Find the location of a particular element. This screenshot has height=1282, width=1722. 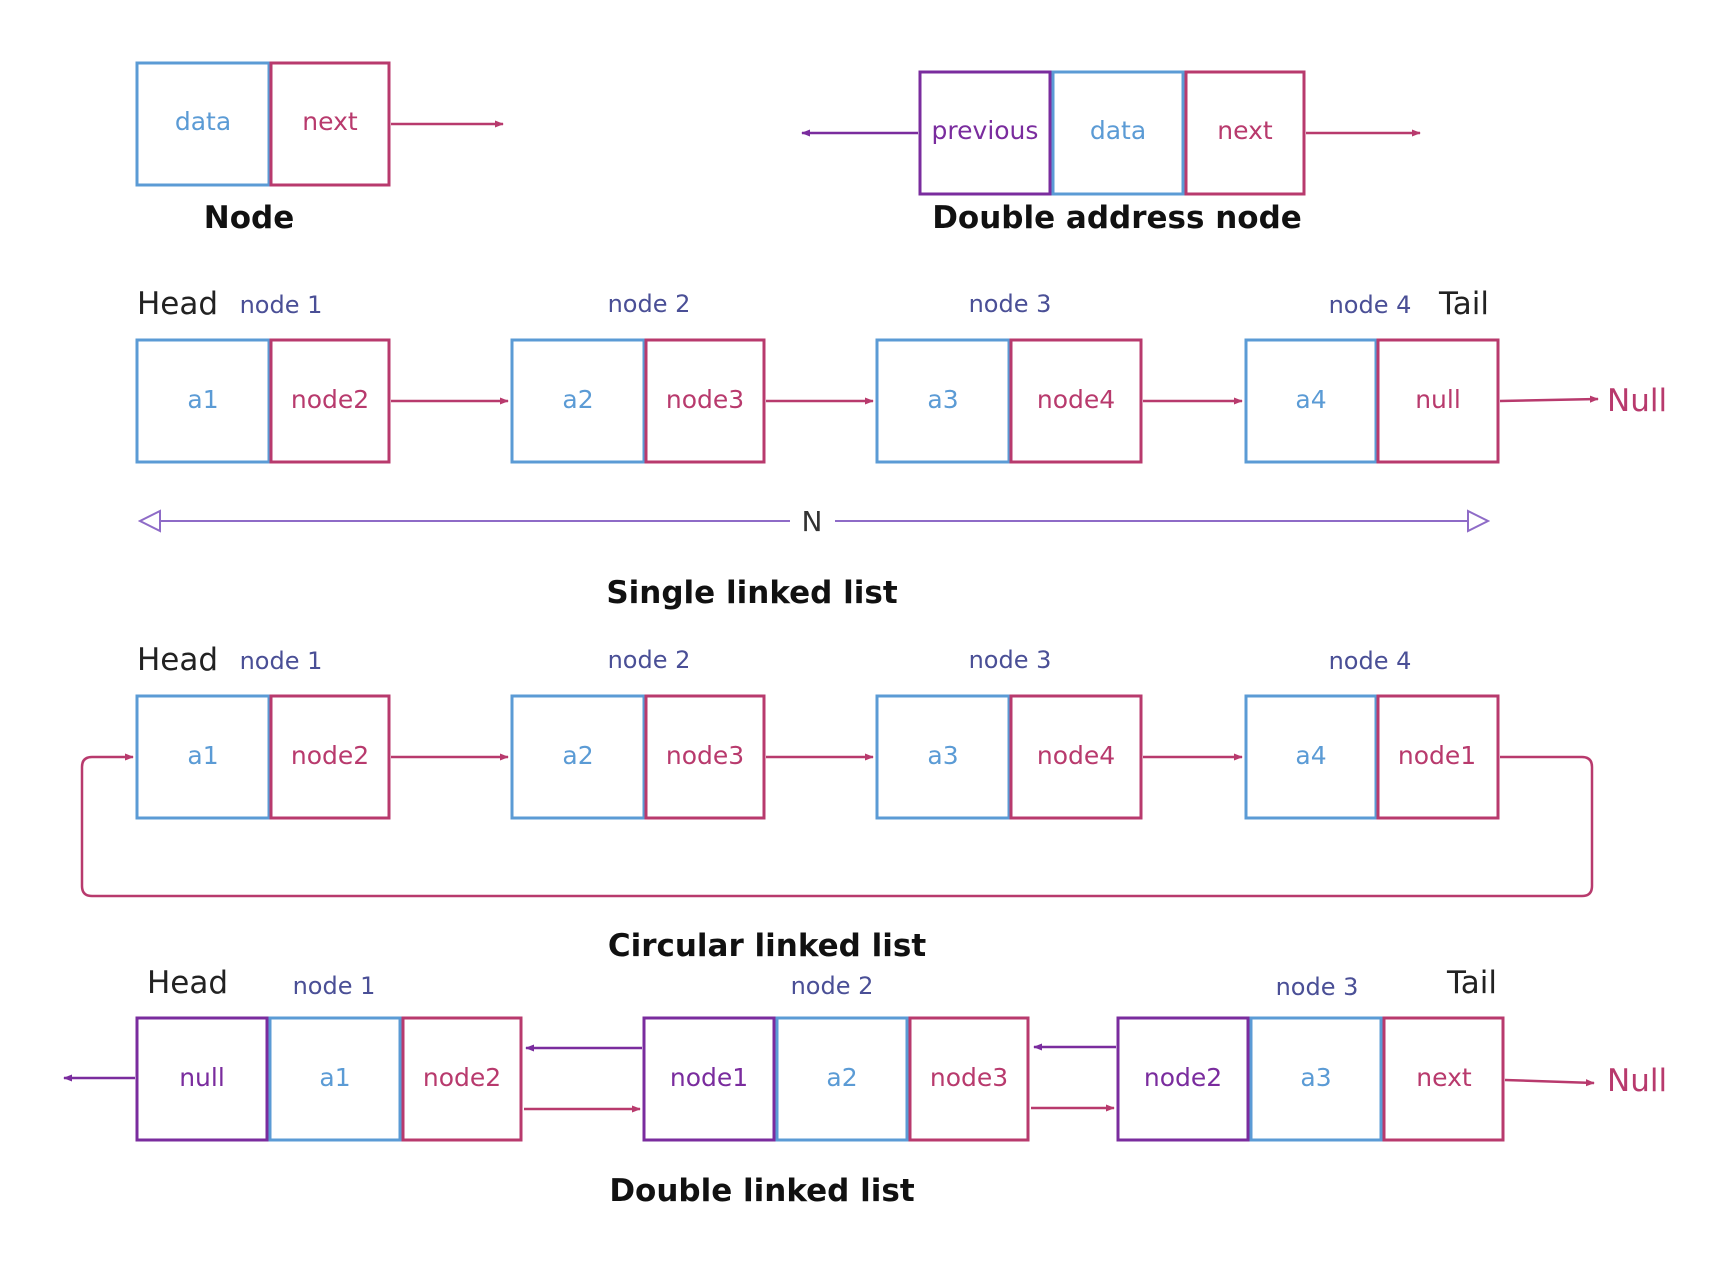

circular-node-2-value: a2 is located at coordinates (577, 755).